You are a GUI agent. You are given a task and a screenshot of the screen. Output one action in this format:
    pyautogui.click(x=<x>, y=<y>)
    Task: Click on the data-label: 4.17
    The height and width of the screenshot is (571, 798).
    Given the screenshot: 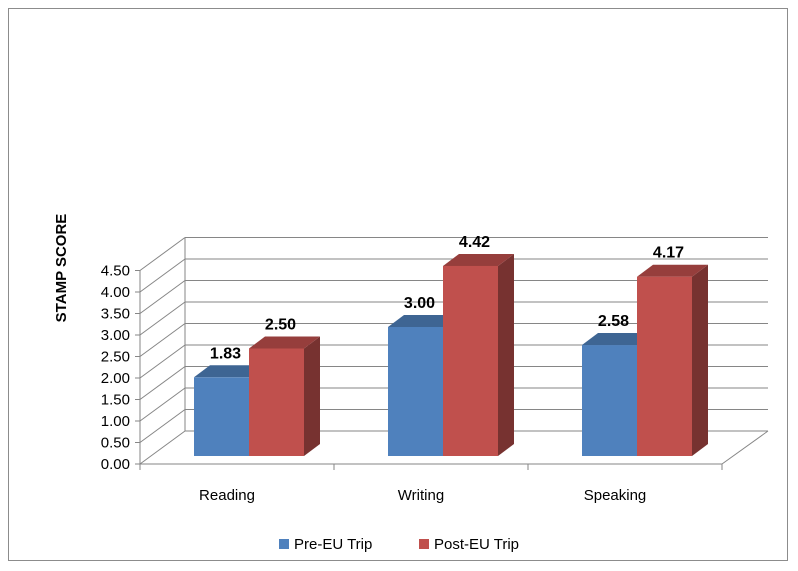 What is the action you would take?
    pyautogui.click(x=668, y=253)
    